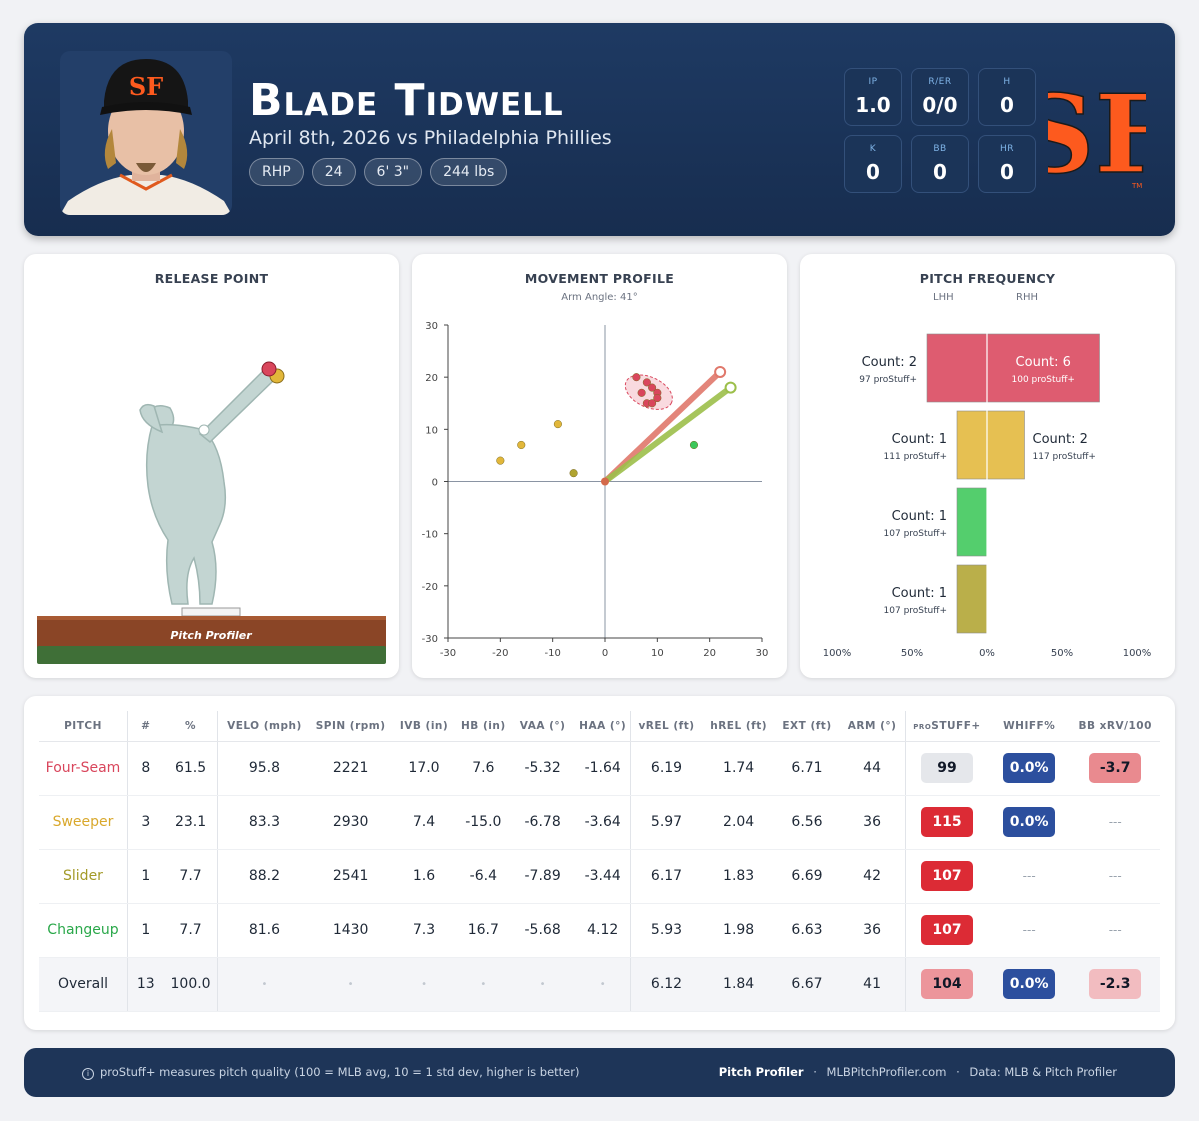 This screenshot has height=1121, width=1199. What do you see at coordinates (738, 768) in the screenshot?
I see `table-cell: 1.74` at bounding box center [738, 768].